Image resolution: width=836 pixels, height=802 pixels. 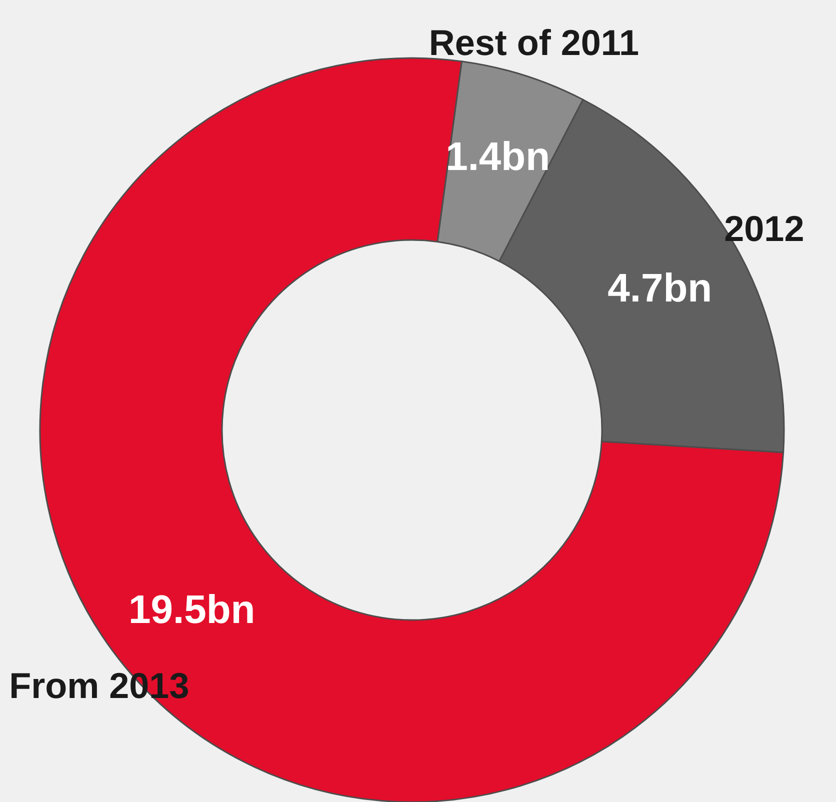 I want to click on data-label: 1.4bn, so click(x=498, y=157).